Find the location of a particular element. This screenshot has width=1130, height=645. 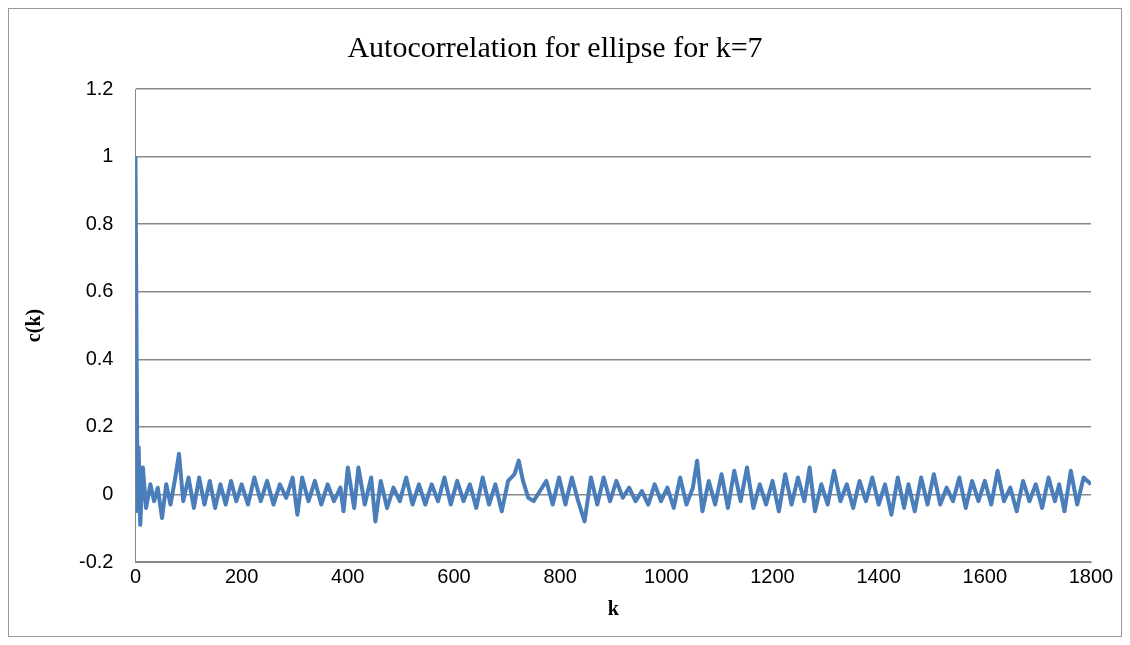

x-axis-title: k is located at coordinates (613, 608).